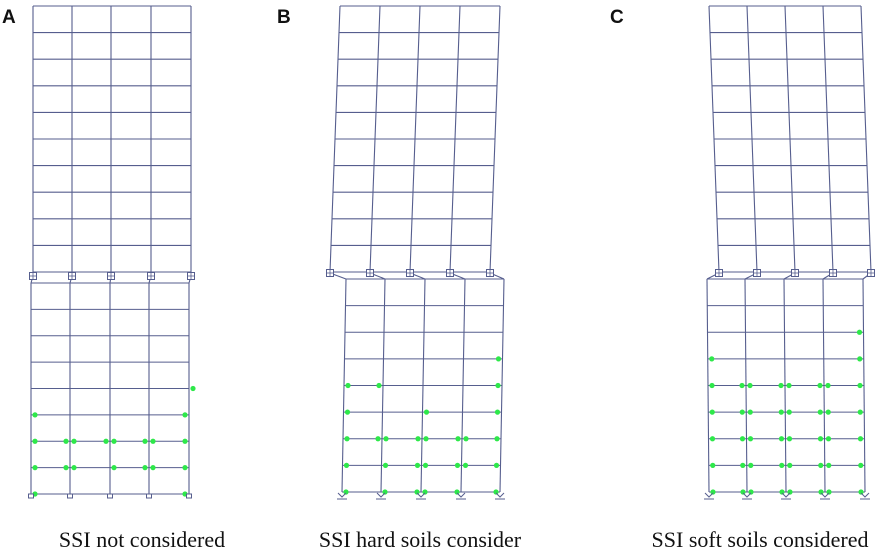 The height and width of the screenshot is (550, 886). What do you see at coordinates (9, 17) in the screenshot?
I see `panel-a-letter: A` at bounding box center [9, 17].